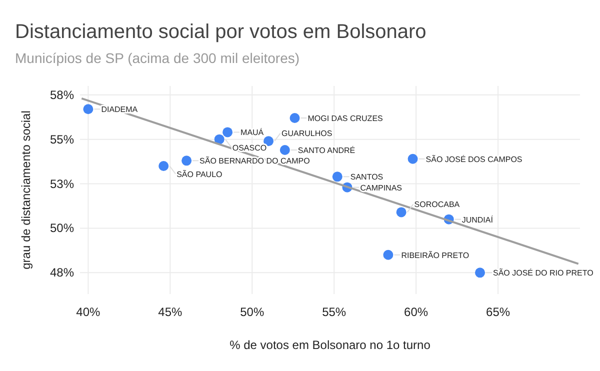 This screenshot has height=371, width=600. I want to click on annotation: MOGI DAS CRUZES, so click(345, 118).